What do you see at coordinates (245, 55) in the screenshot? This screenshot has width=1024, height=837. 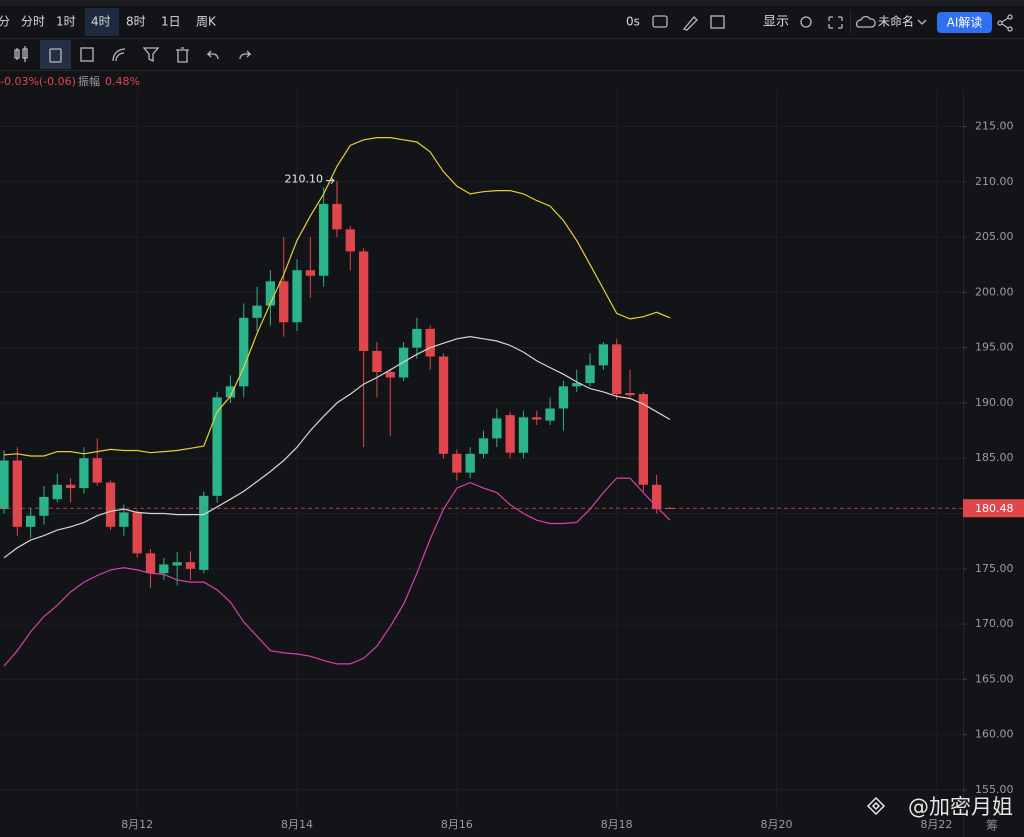 I see `redo-icon` at bounding box center [245, 55].